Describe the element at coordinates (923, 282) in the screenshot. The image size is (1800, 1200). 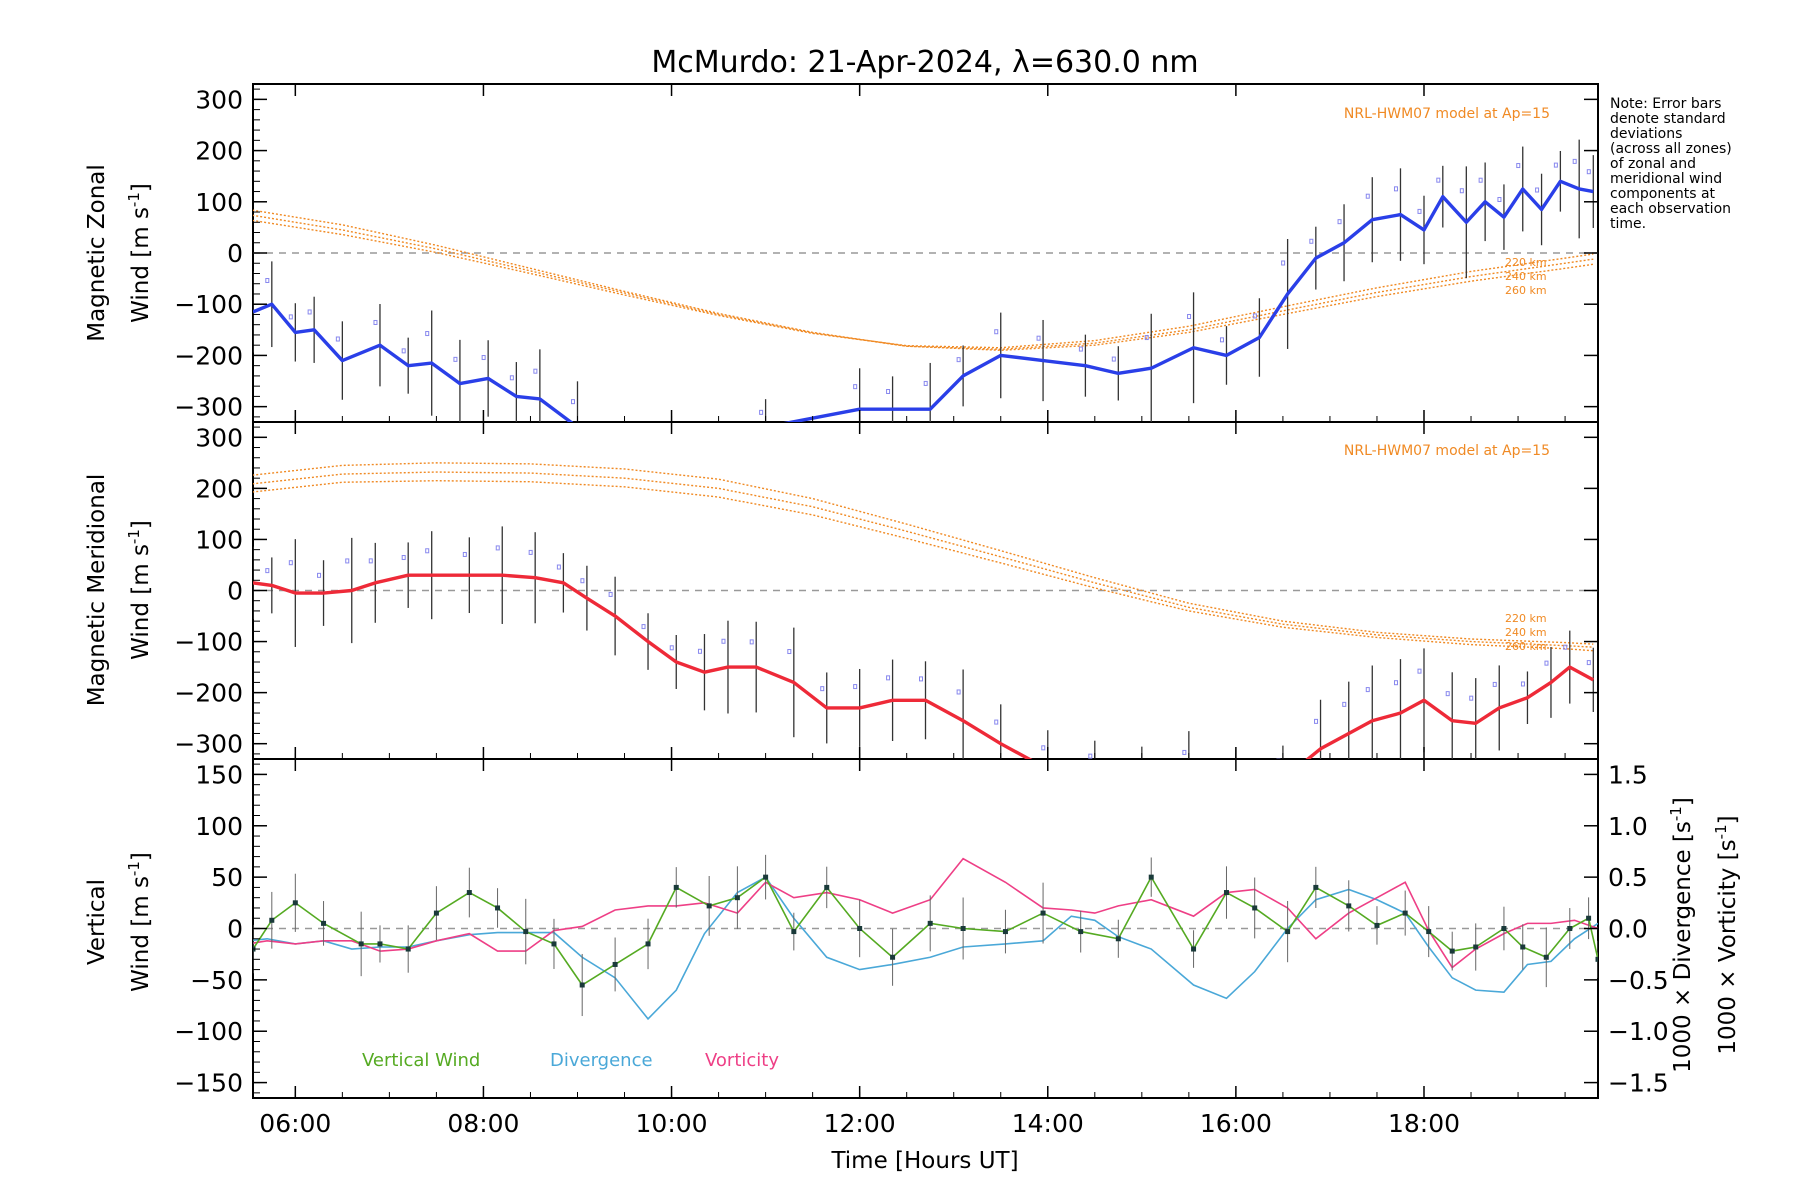
I see `zonal-model-240km` at that location.